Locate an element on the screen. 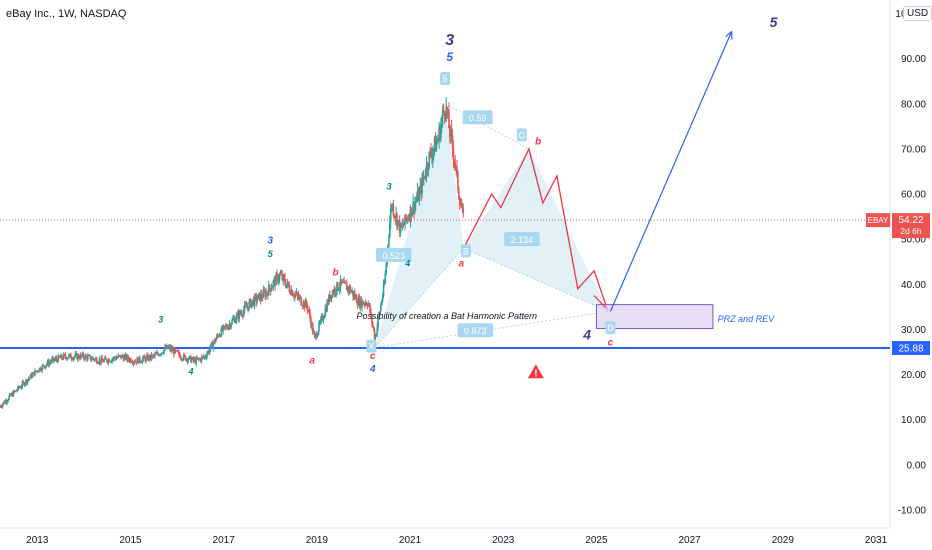 Image resolution: width=932 pixels, height=550 pixels. point-x-label: X is located at coordinates (371, 347).